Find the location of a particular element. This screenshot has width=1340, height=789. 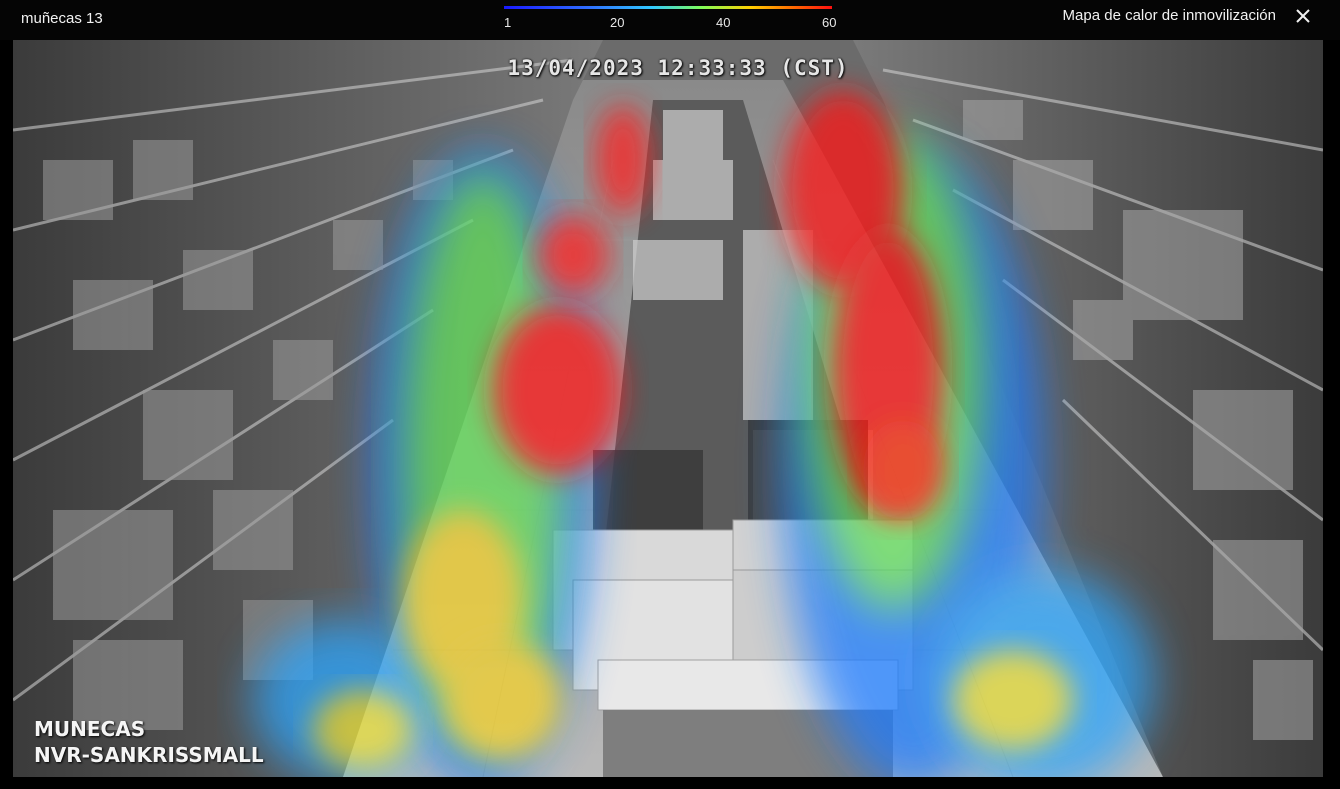

legend-gradient-bar is located at coordinates (668, 7).